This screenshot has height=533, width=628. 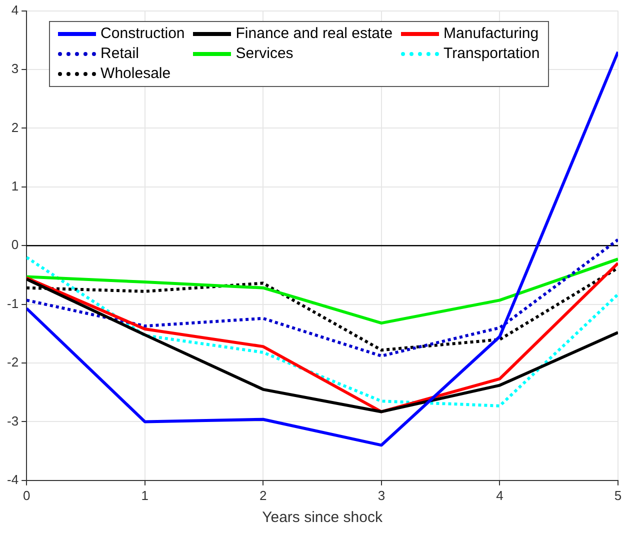 I want to click on legend-label: Wholesale, so click(x=135, y=73).